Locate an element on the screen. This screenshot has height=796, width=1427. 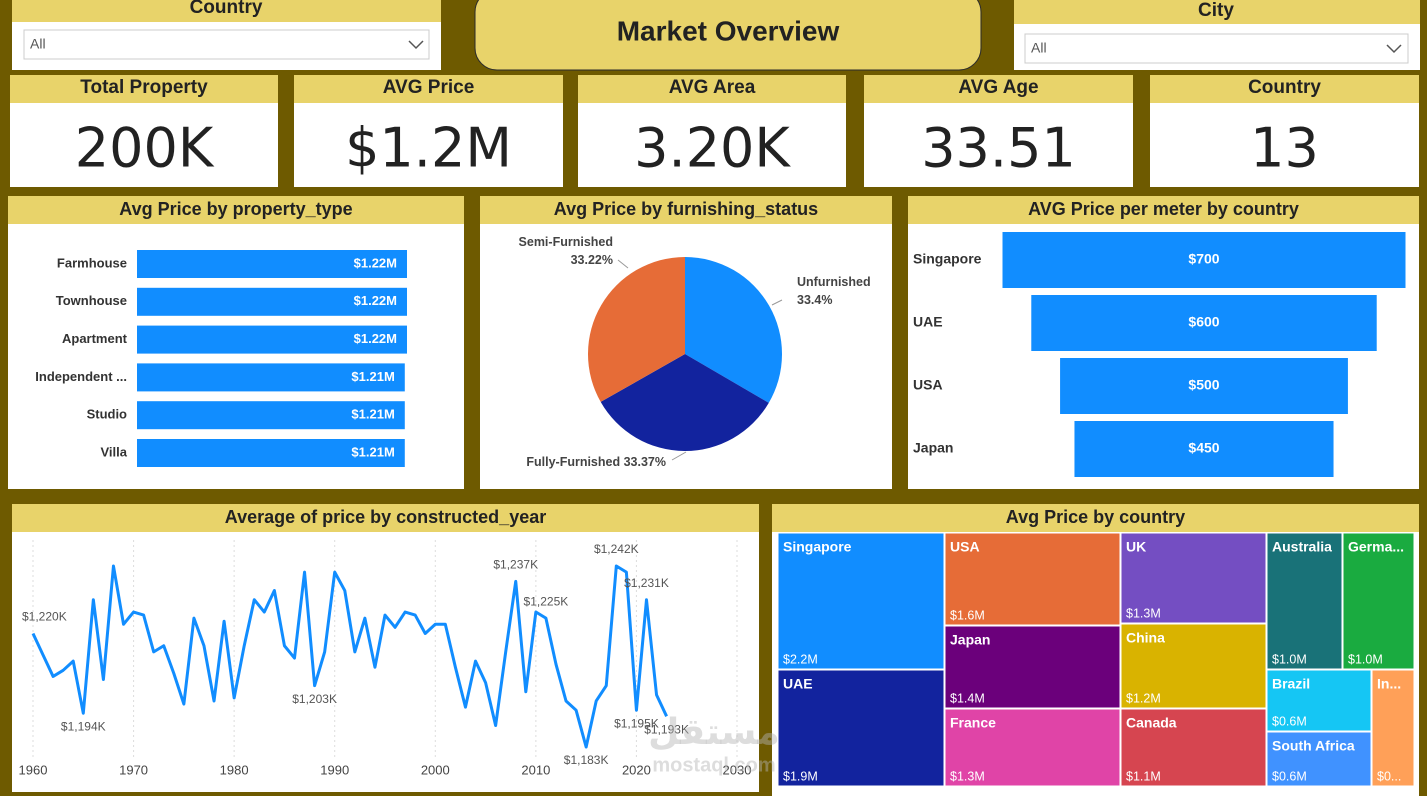
pie-label: Fully-Furnished 33.37% is located at coordinates (596, 462).